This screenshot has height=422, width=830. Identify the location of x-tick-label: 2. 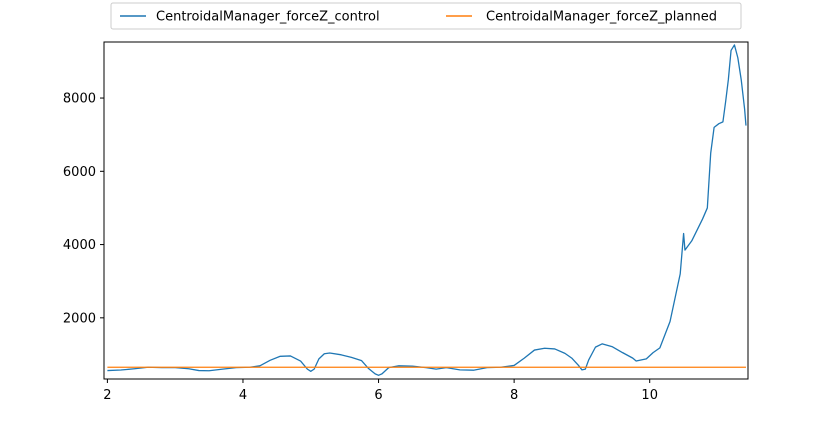
(107, 395).